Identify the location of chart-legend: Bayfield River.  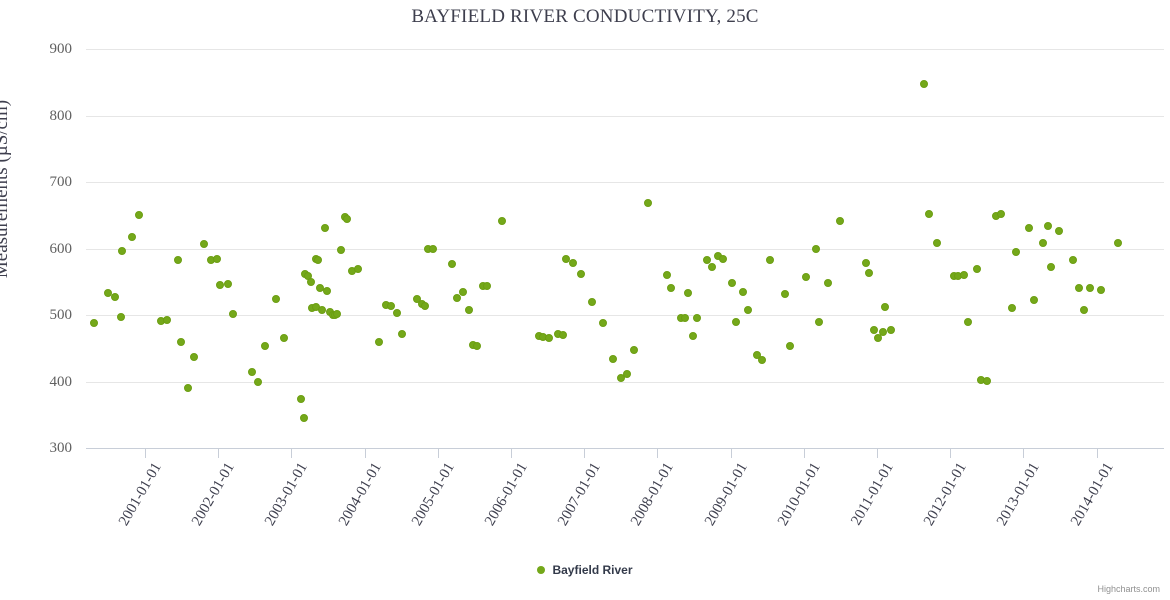
(585, 570).